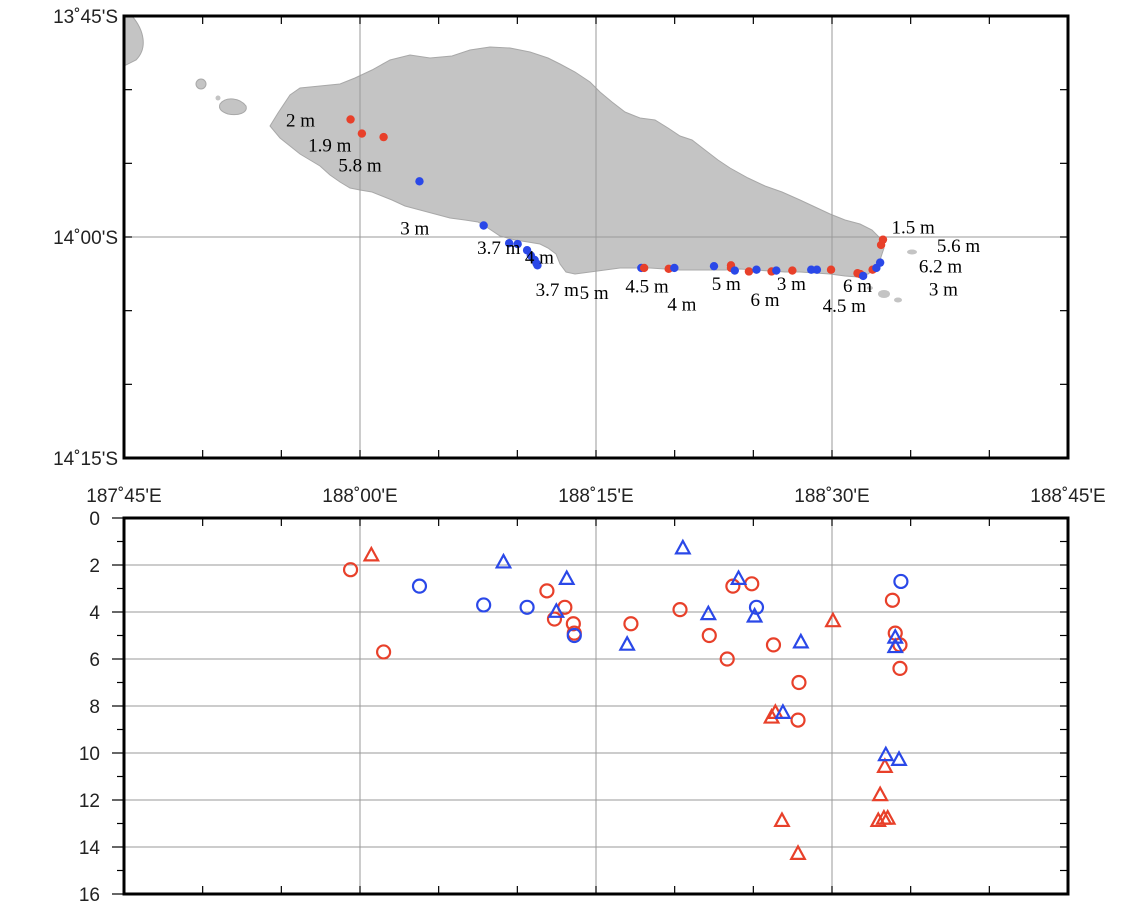 This screenshot has width=1123, height=903. I want to click on lat-tick-label: 13˚45'S, so click(85, 17).